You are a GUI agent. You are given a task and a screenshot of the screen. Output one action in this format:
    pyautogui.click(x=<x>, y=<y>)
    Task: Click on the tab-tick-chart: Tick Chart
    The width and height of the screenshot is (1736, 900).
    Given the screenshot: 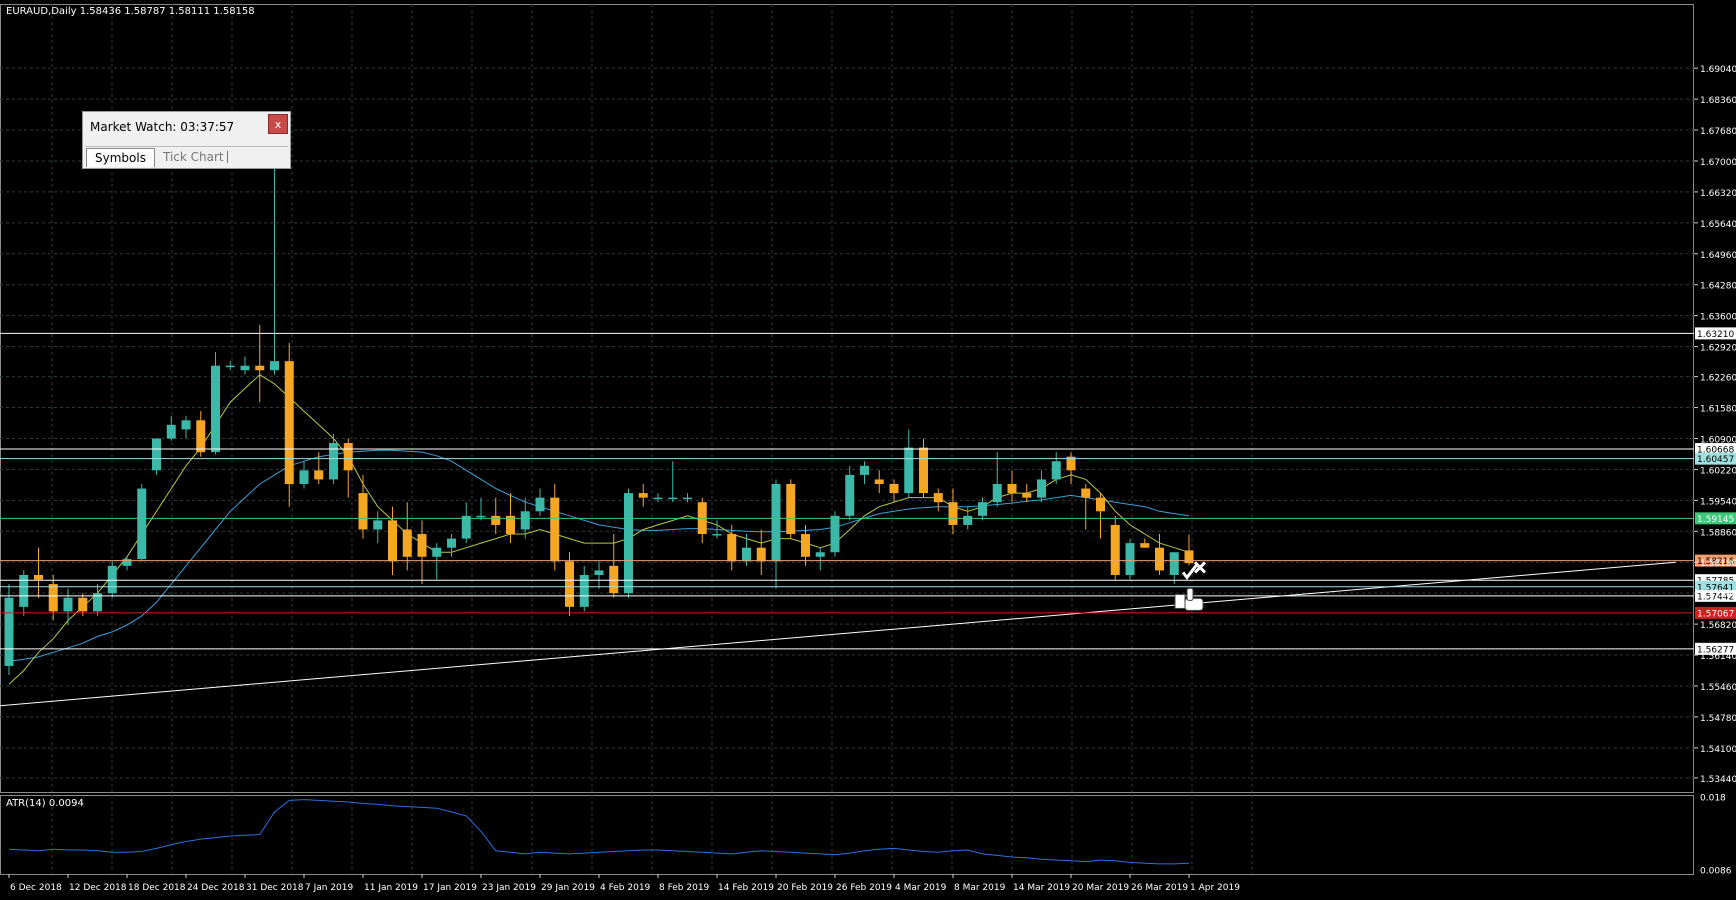 What is the action you would take?
    pyautogui.click(x=193, y=157)
    